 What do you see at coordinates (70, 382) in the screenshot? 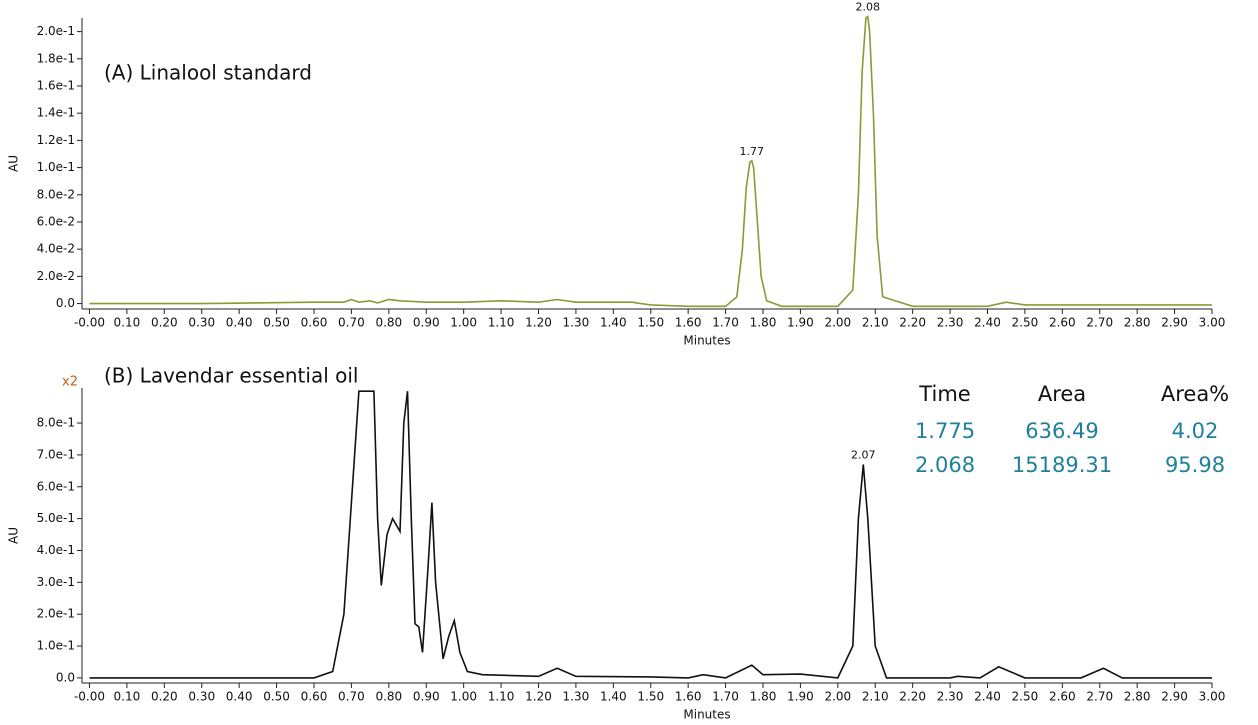
I see `scale-note: x2` at bounding box center [70, 382].